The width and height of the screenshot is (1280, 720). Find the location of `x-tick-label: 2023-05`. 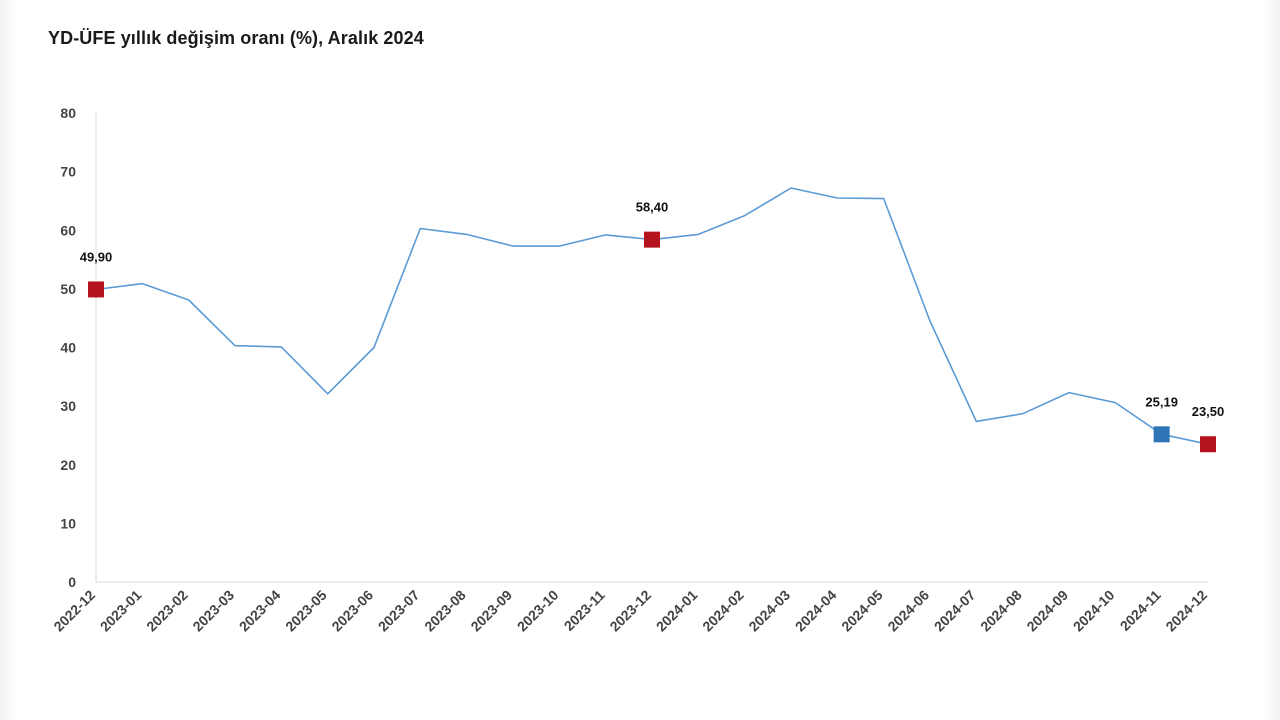

x-tick-label: 2023-05 is located at coordinates (306, 611).